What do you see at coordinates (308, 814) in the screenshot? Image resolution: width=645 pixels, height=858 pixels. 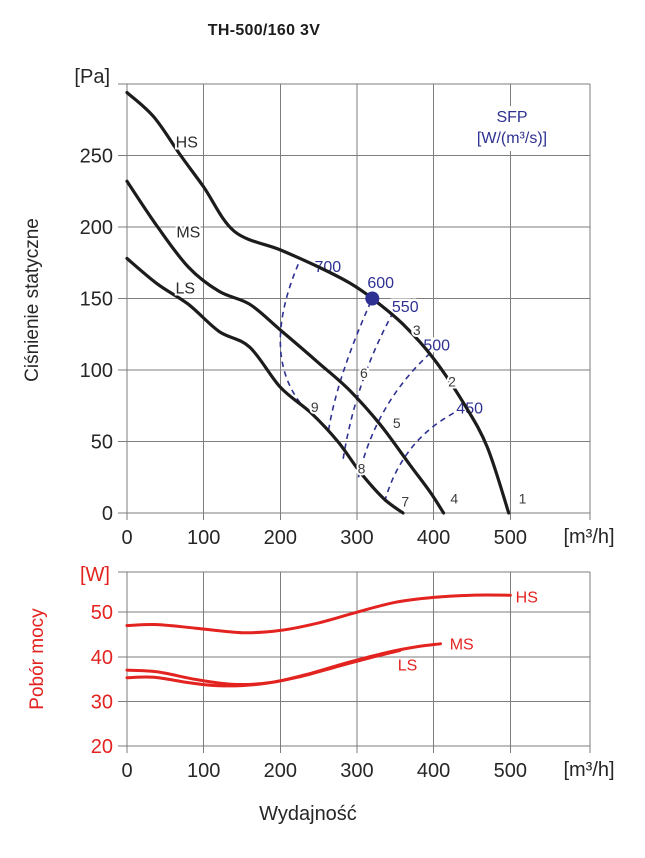 I see `flow-axis-title: Wydajność` at bounding box center [308, 814].